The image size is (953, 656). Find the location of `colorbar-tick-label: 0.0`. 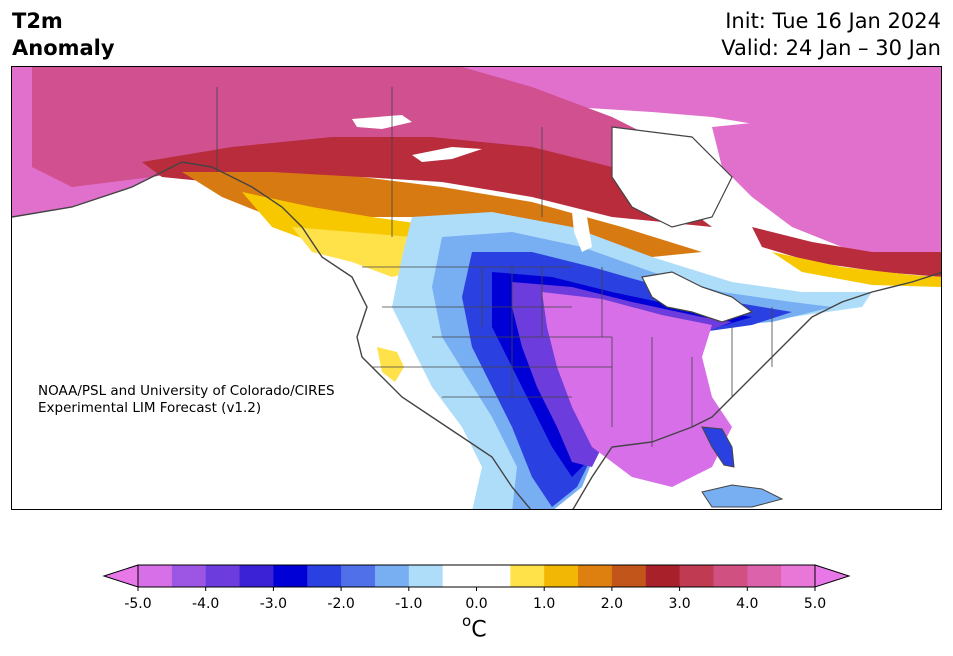

colorbar-tick-label: 0.0 is located at coordinates (476, 604).